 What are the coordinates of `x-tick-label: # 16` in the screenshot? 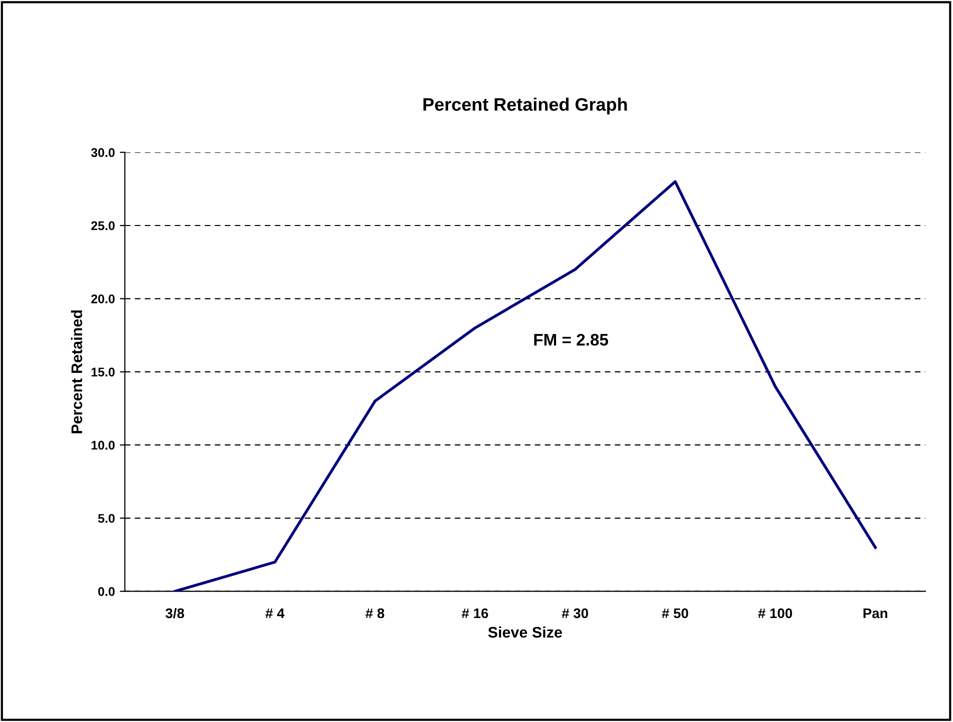 It's located at (475, 613).